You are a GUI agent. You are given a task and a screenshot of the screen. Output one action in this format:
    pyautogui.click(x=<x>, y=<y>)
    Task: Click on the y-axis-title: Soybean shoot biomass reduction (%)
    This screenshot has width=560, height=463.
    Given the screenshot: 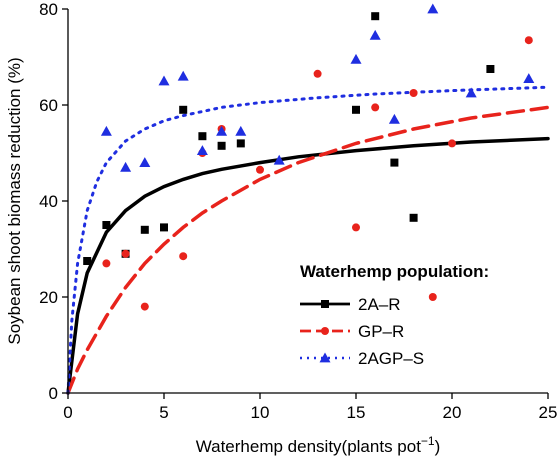 What is the action you would take?
    pyautogui.click(x=14, y=200)
    